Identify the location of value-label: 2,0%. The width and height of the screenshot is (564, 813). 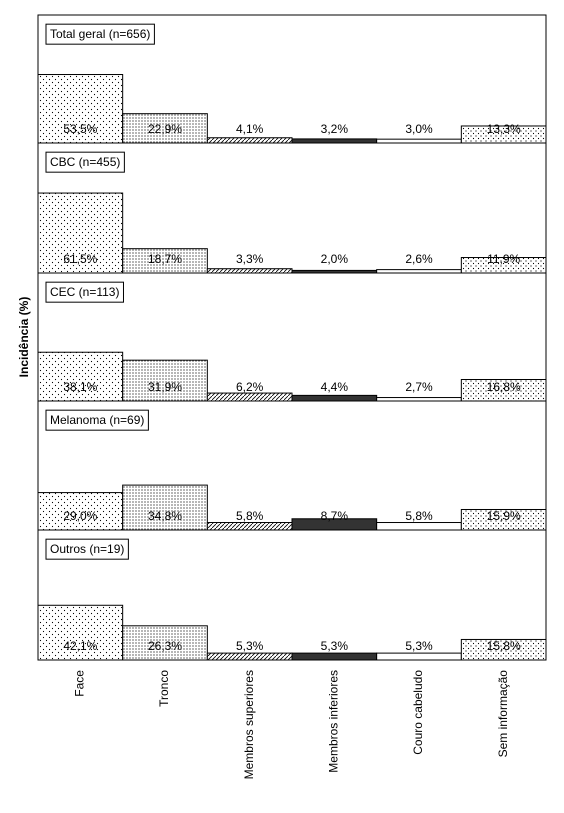
(335, 259).